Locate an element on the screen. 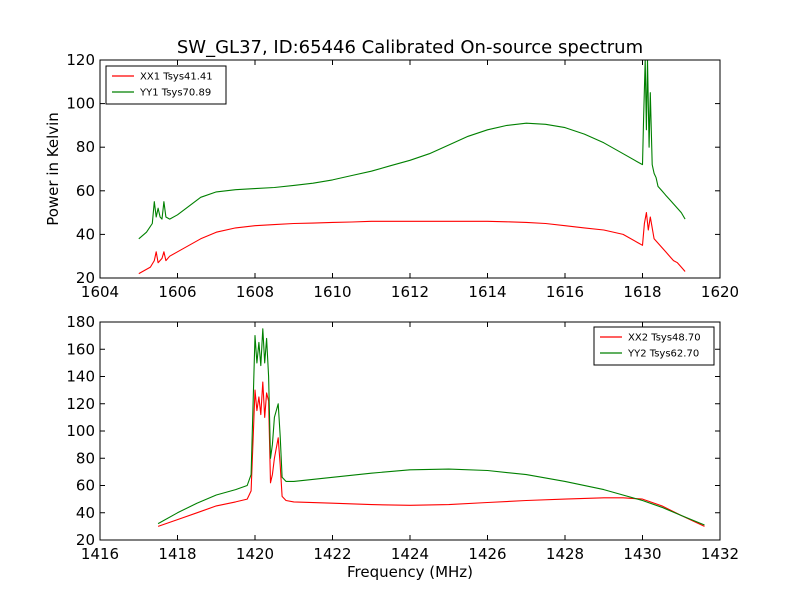  legend: XX1 Tsys41.41 YY1 Tsys70.89 is located at coordinates (166, 85).